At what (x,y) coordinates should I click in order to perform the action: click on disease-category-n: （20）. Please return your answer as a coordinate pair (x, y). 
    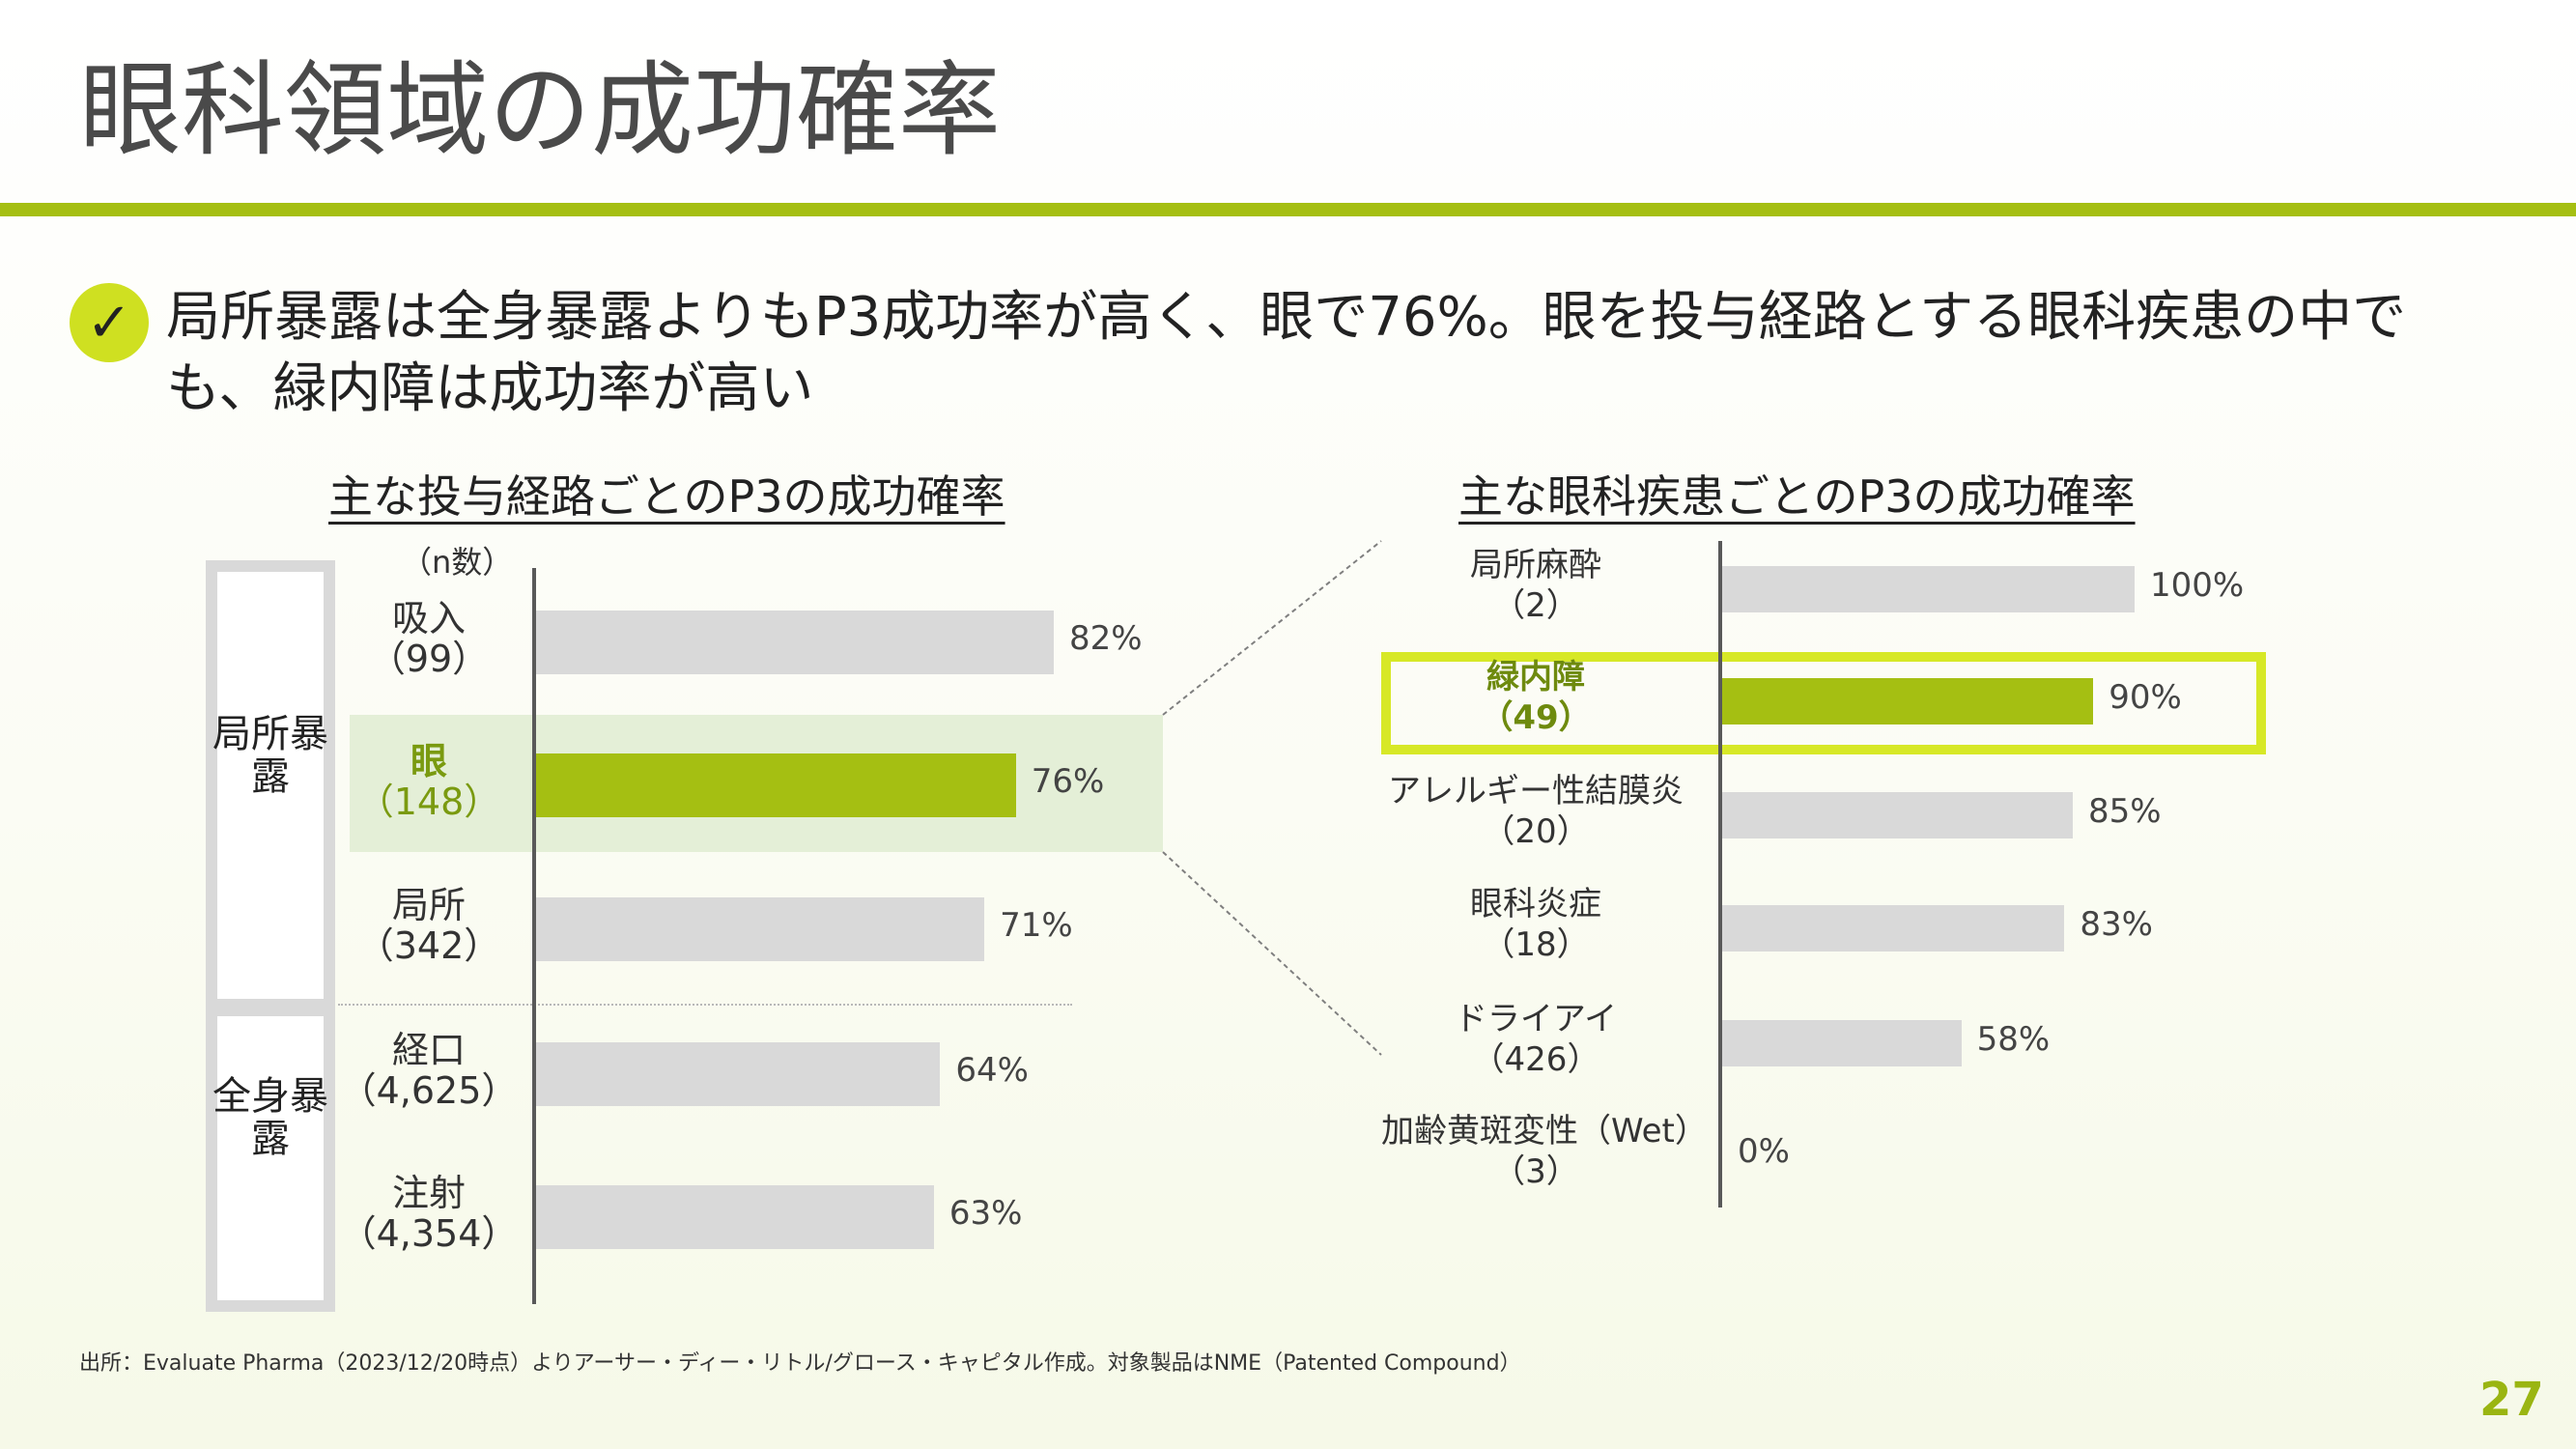
    Looking at the image, I should click on (1536, 831).